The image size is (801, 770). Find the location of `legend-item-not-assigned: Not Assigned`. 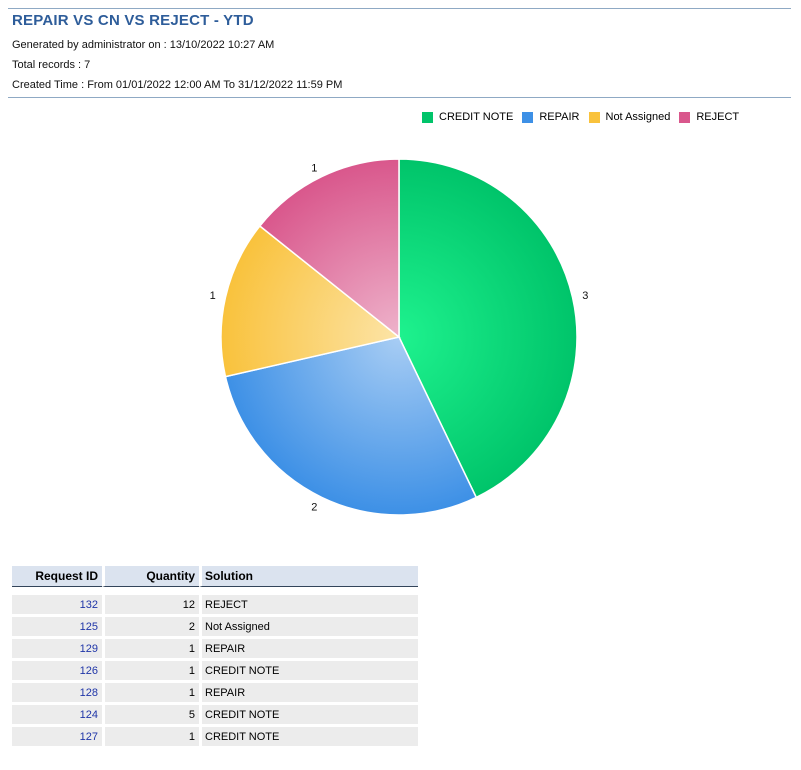

legend-item-not-assigned: Not Assigned is located at coordinates (629, 117).